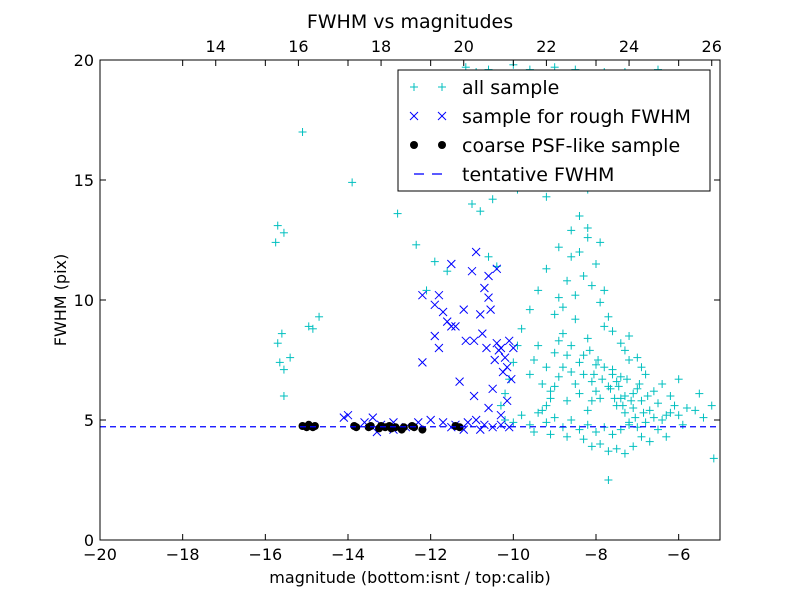 This screenshot has height=604, width=800. Describe the element at coordinates (464, 46) in the screenshot. I see `top-x-tick-label: 20` at that location.